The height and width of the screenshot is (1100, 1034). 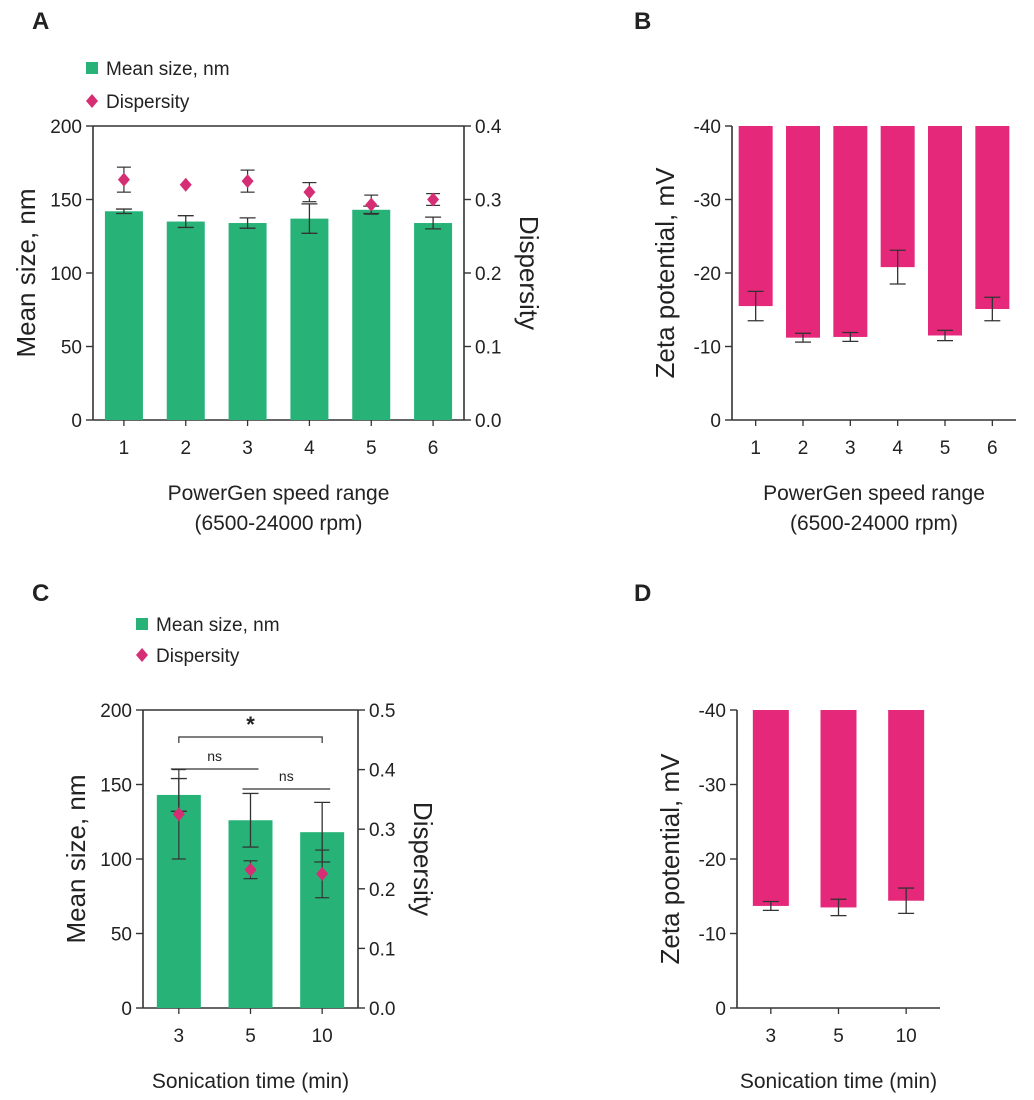 What do you see at coordinates (309, 448) in the screenshot?
I see `x-tick-label: 4` at bounding box center [309, 448].